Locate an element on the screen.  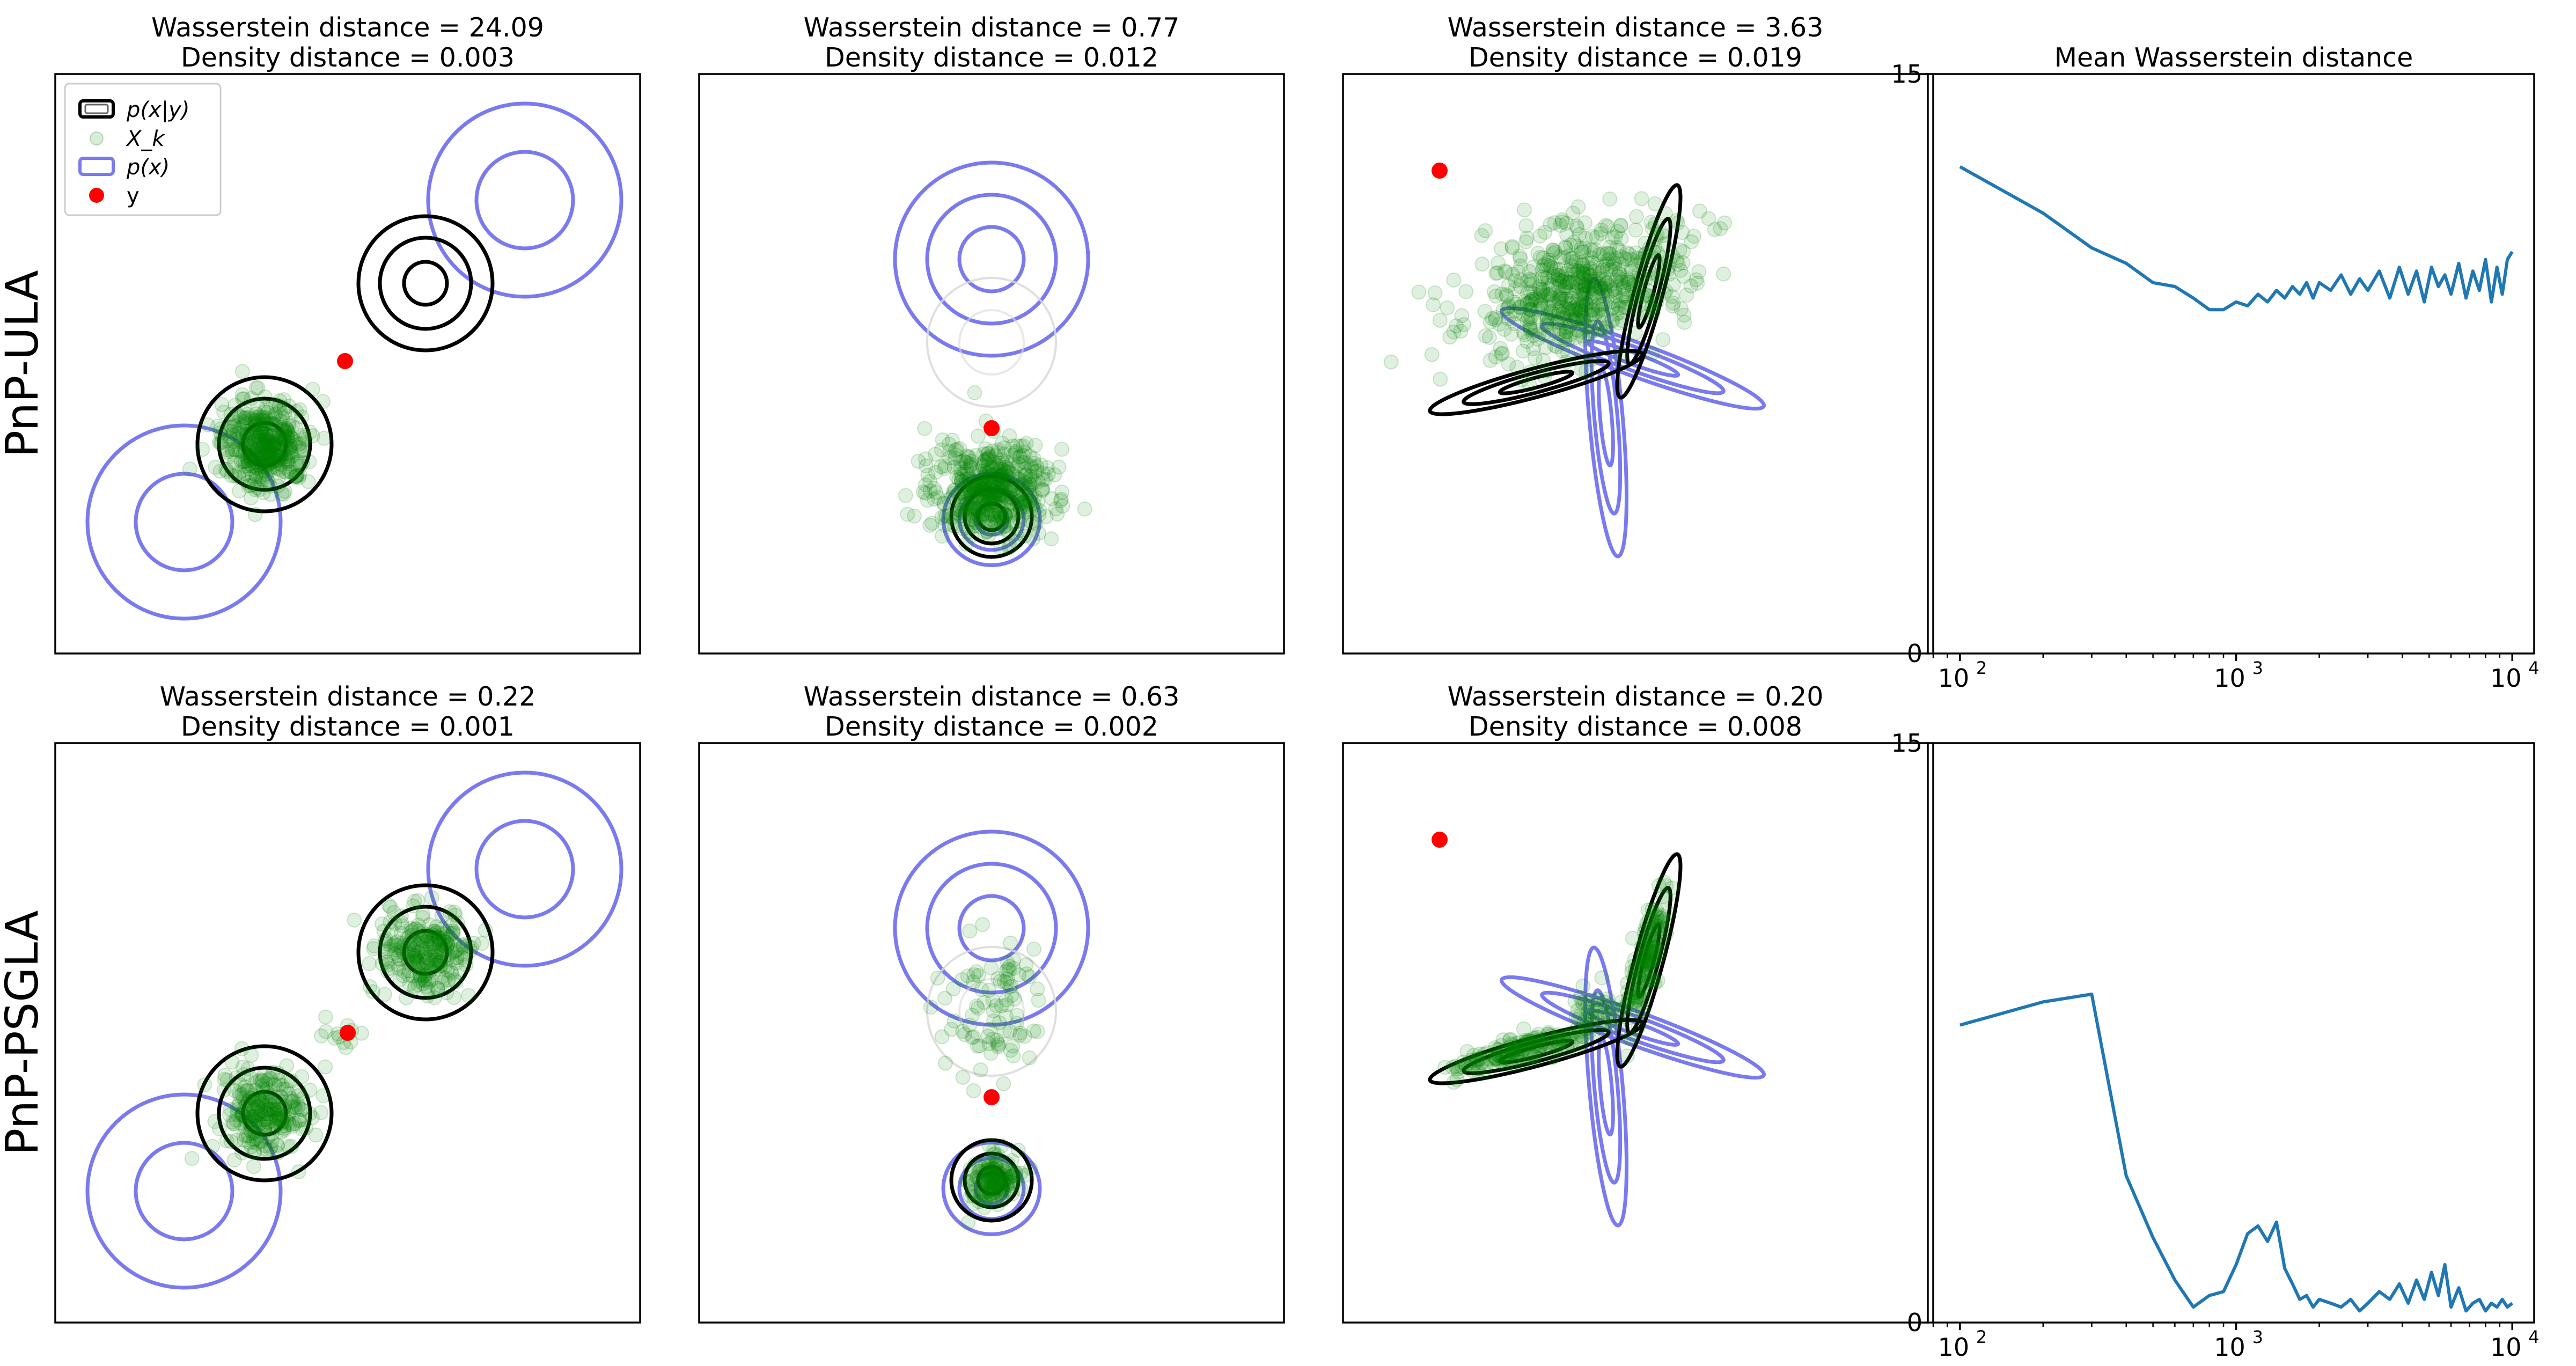
panel-title-density: Density distance = 0.001 is located at coordinates (348, 726).